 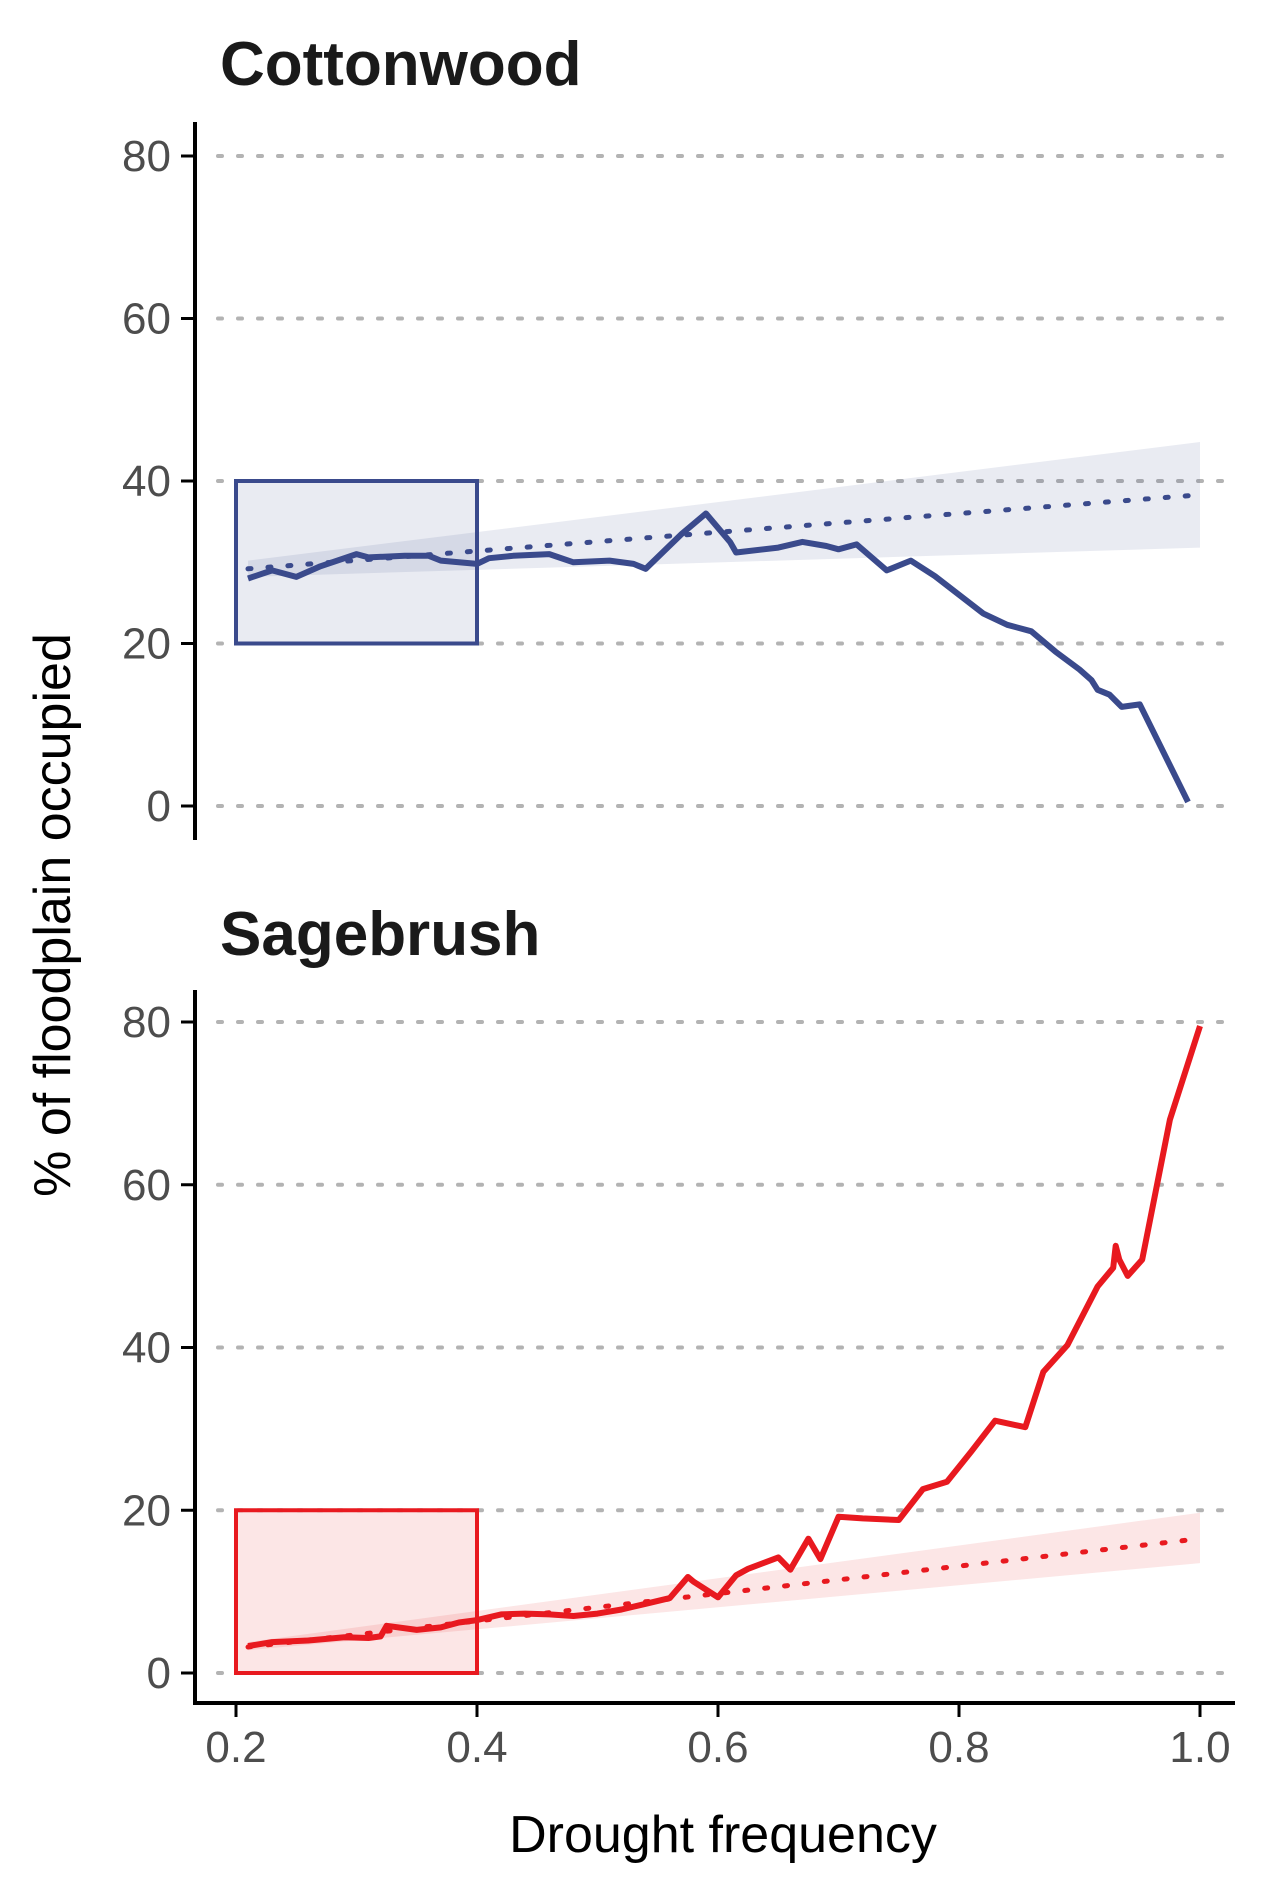 I want to click on confidence-band, so click(x=724, y=509).